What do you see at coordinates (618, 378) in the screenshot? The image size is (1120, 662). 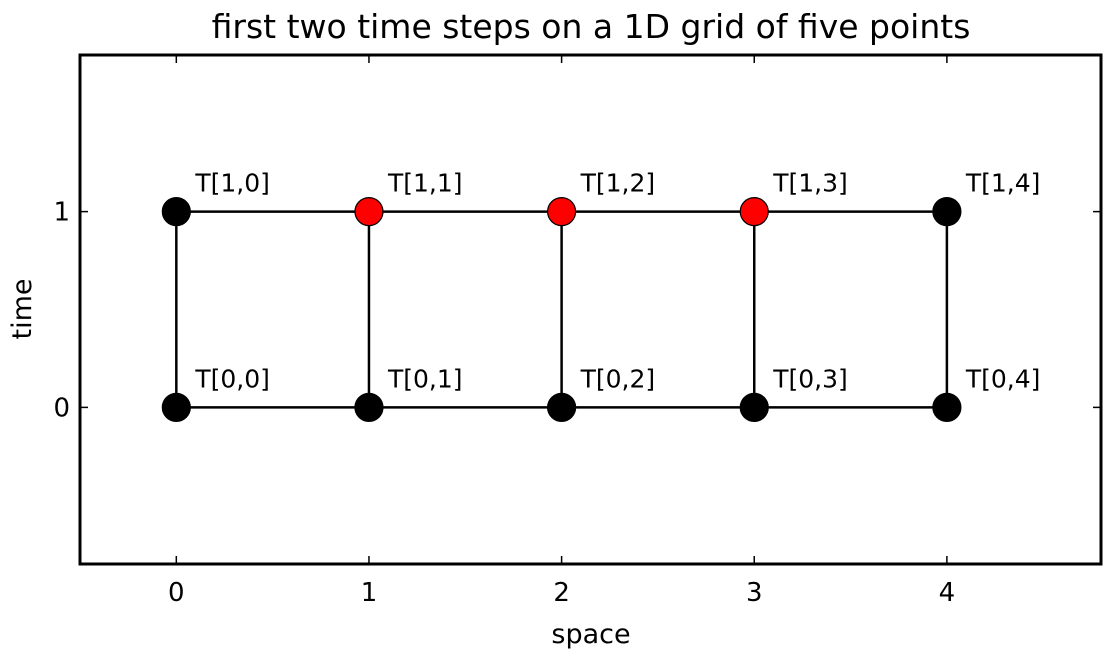 I see `point-label: T[0,2]` at bounding box center [618, 378].